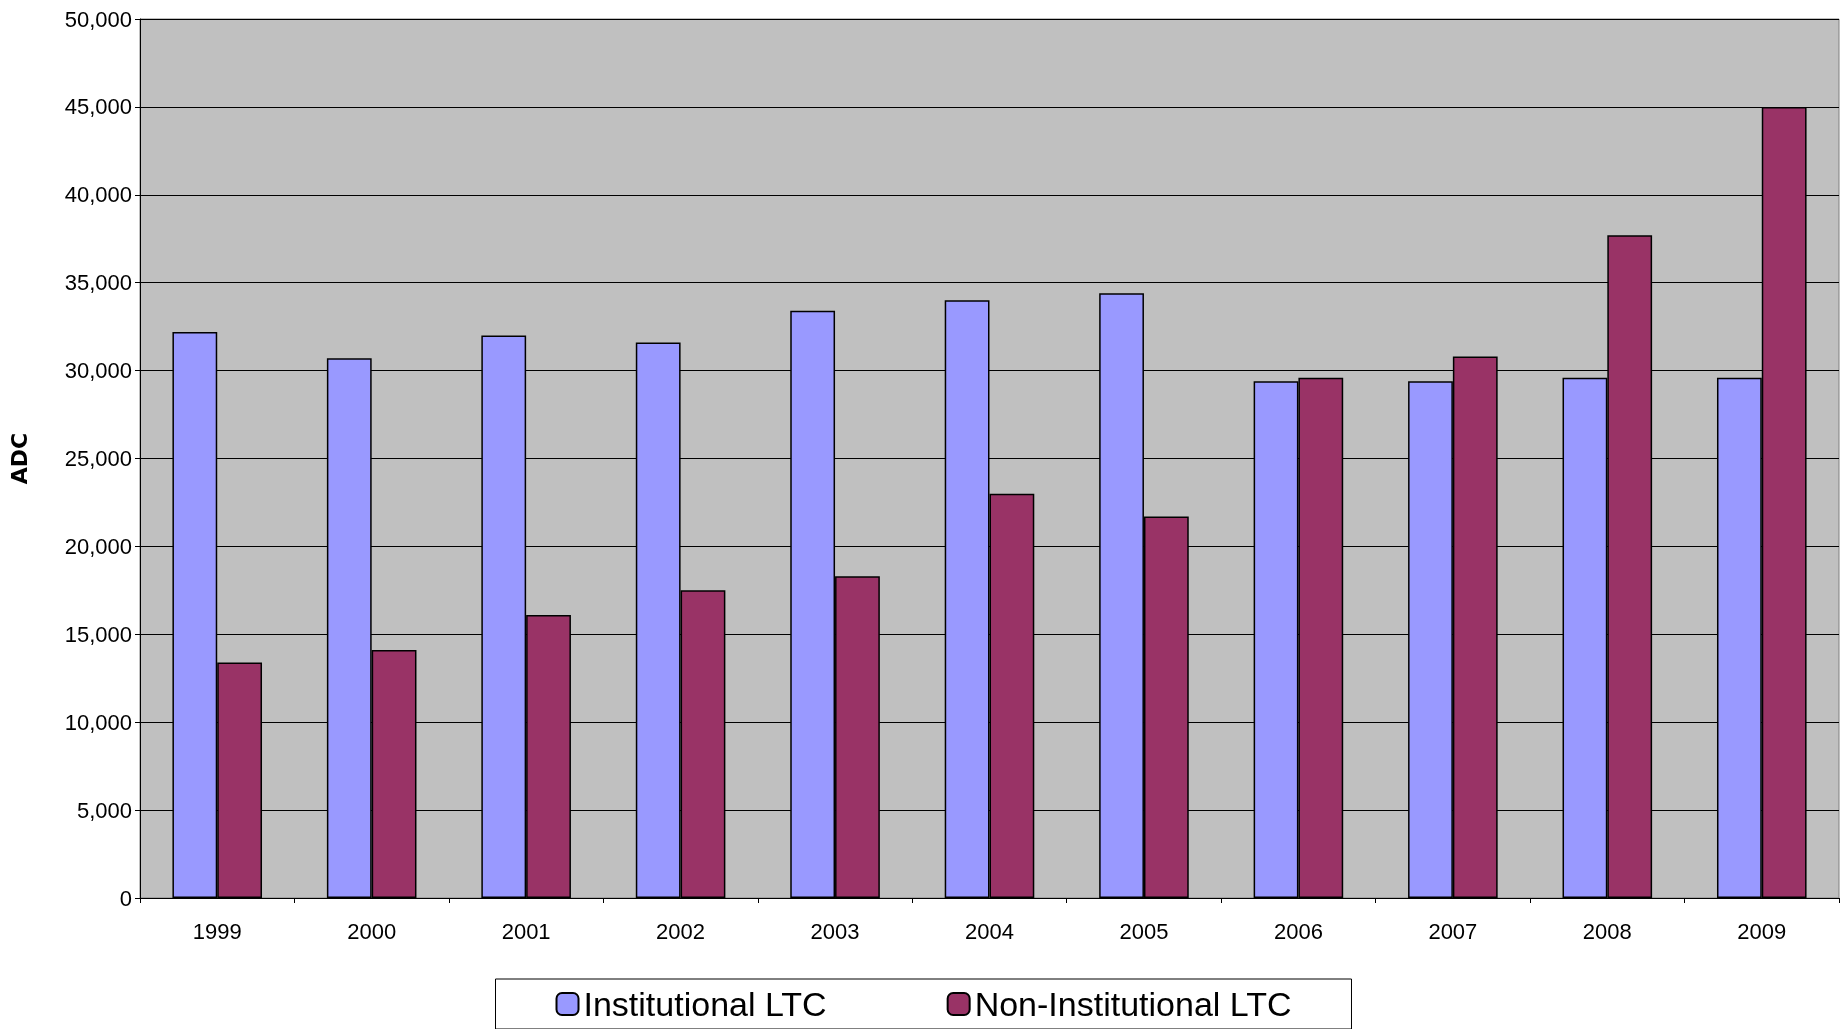 Image resolution: width=1847 pixels, height=1029 pixels. Describe the element at coordinates (19, 458) in the screenshot. I see `y-axis-title: ADC` at that location.